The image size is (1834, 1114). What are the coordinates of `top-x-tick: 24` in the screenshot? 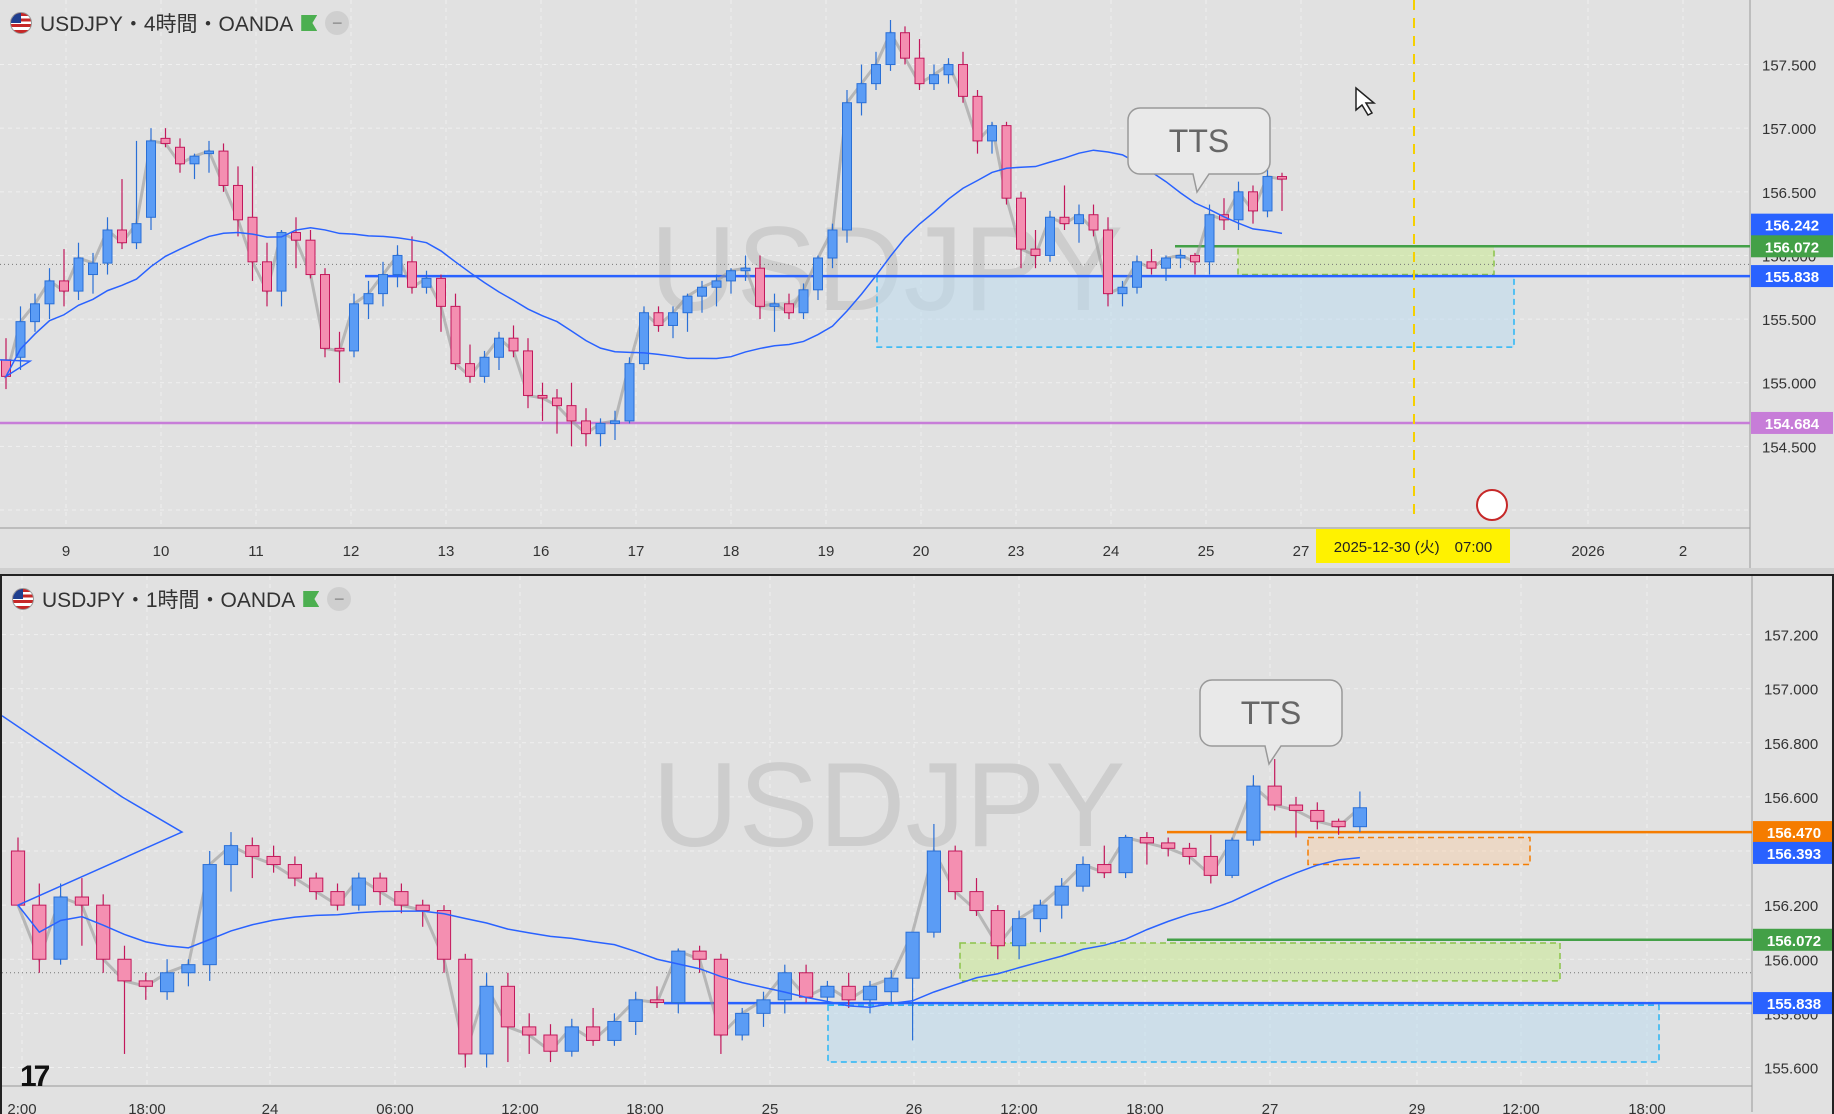 It's located at (1111, 551).